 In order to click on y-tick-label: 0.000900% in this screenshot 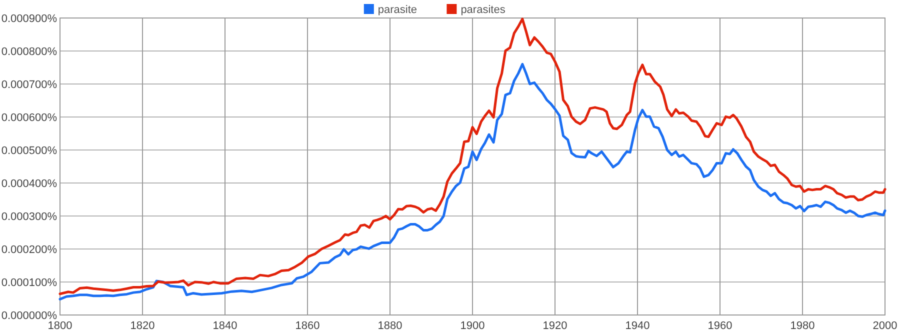, I will do `click(29, 18)`.